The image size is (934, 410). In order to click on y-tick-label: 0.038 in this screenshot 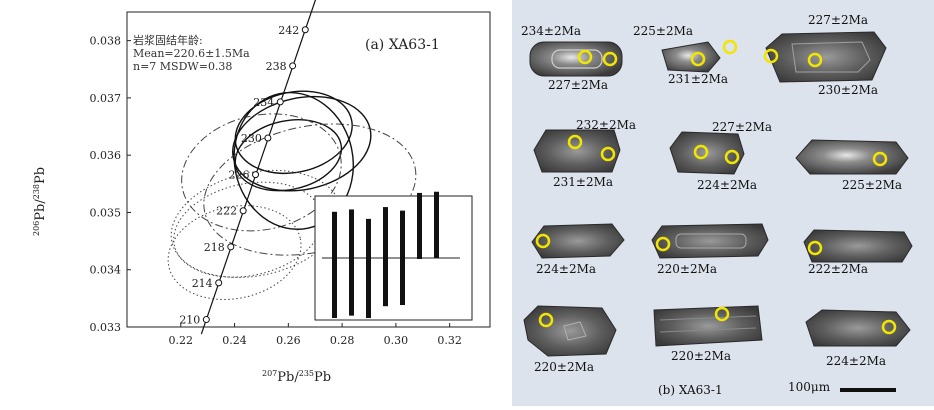, I will do `click(106, 41)`.